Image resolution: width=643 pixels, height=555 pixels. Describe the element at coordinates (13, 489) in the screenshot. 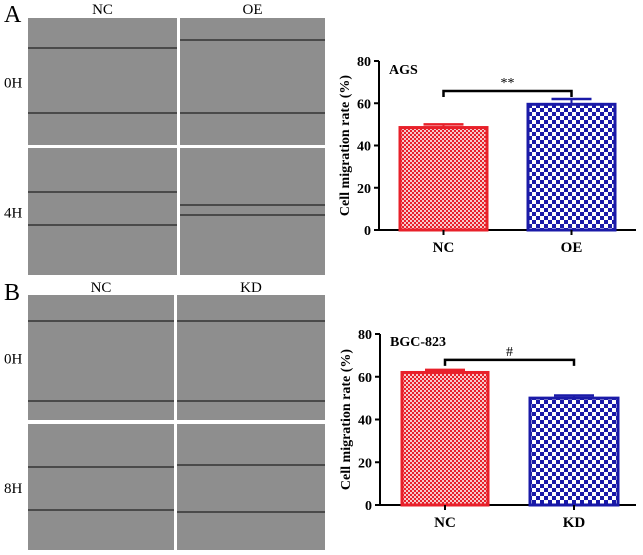

I see `row-label: 8H` at that location.